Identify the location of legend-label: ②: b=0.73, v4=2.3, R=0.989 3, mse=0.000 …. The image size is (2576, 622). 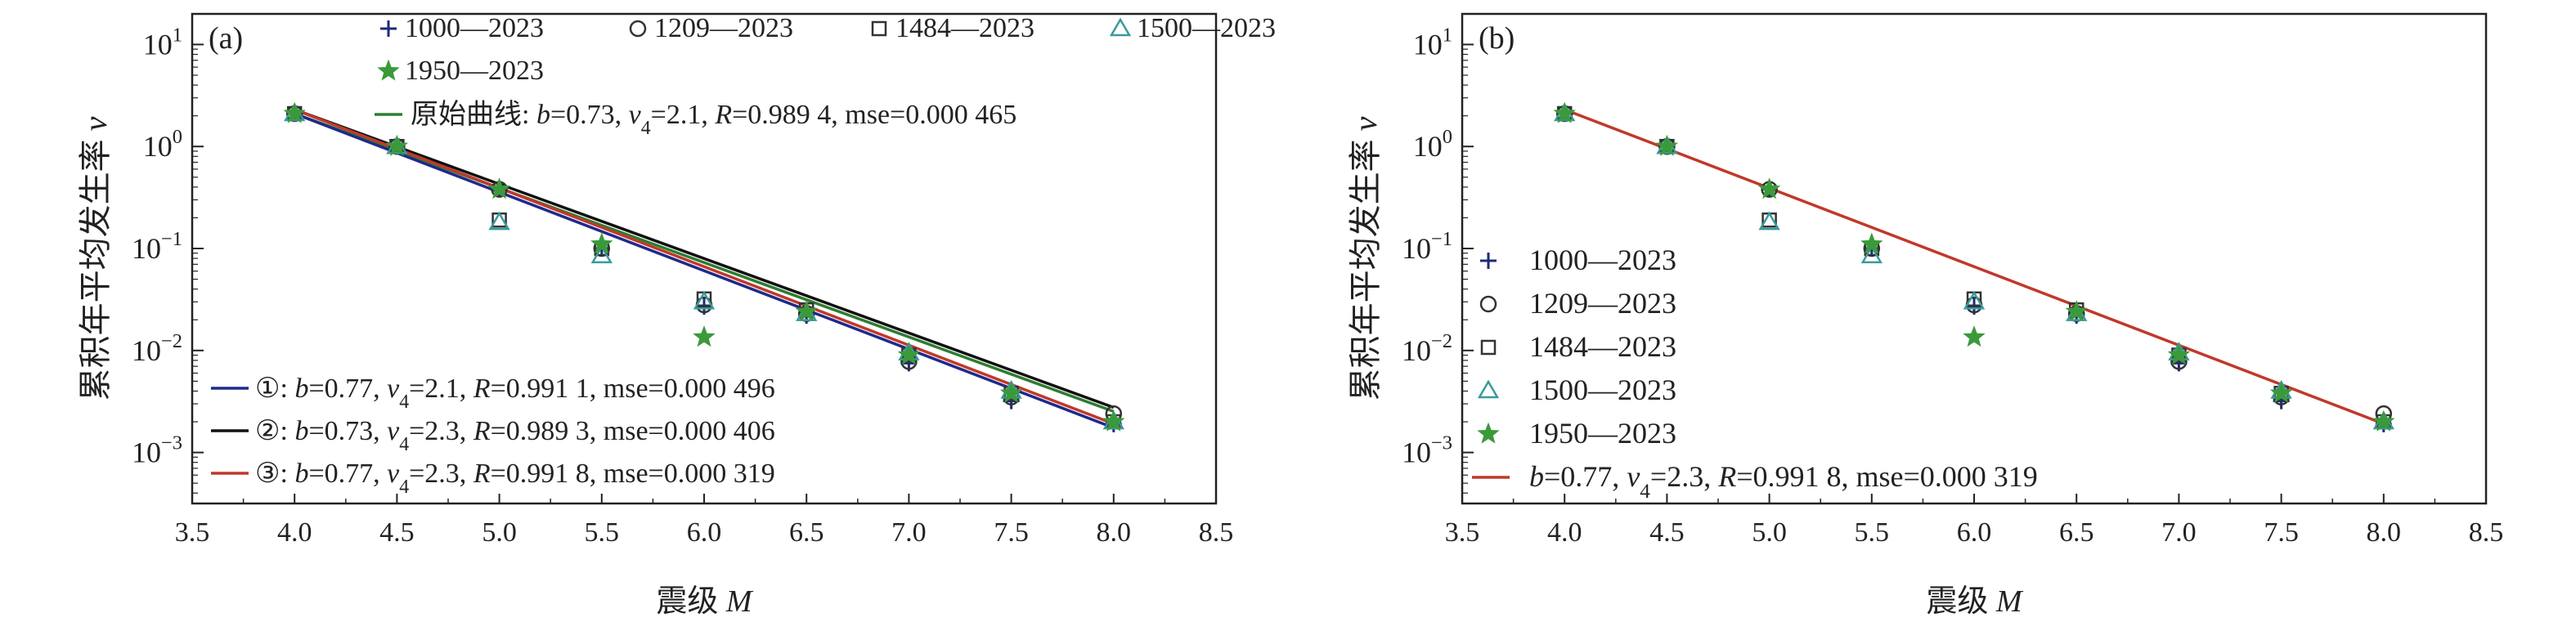
(515, 435).